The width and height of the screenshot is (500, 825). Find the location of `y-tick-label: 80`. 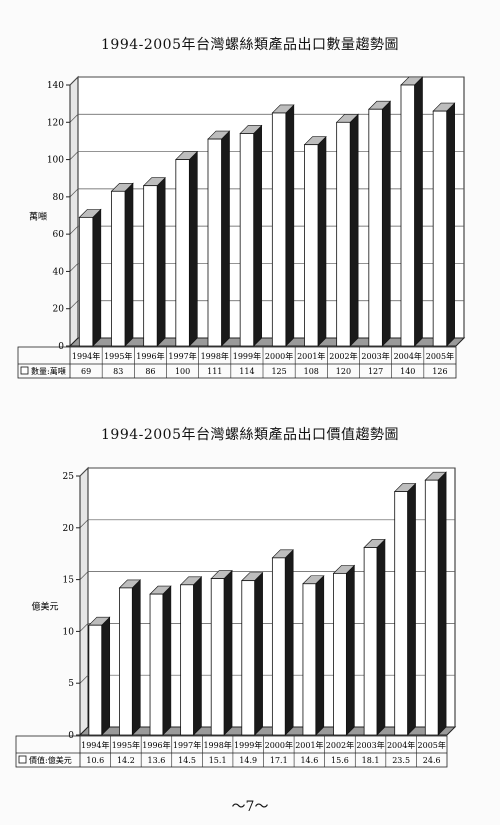

y-tick-label: 80 is located at coordinates (59, 198).